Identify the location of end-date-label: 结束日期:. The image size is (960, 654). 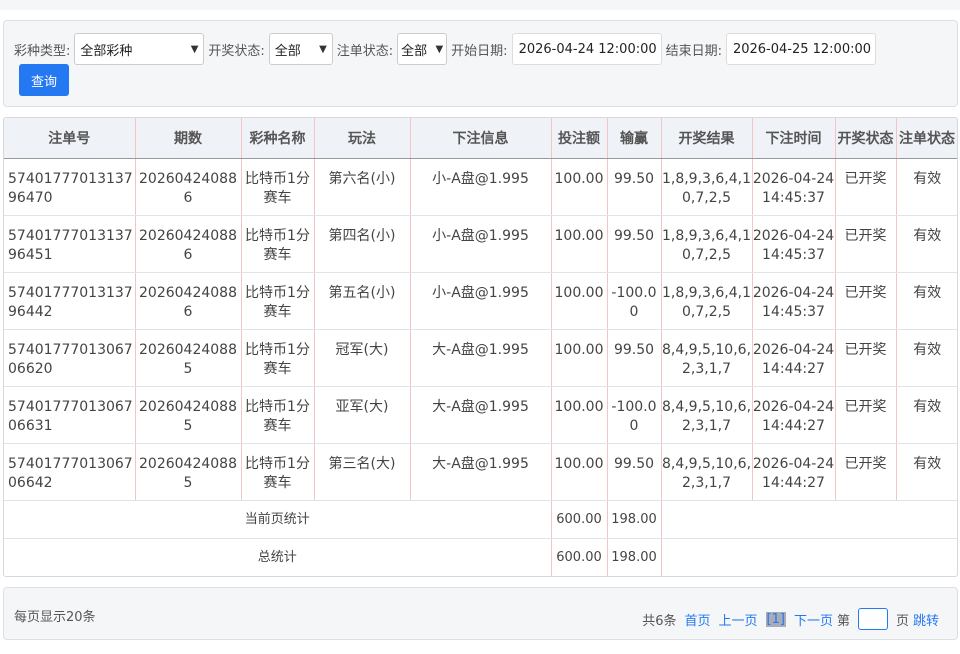
(693, 51).